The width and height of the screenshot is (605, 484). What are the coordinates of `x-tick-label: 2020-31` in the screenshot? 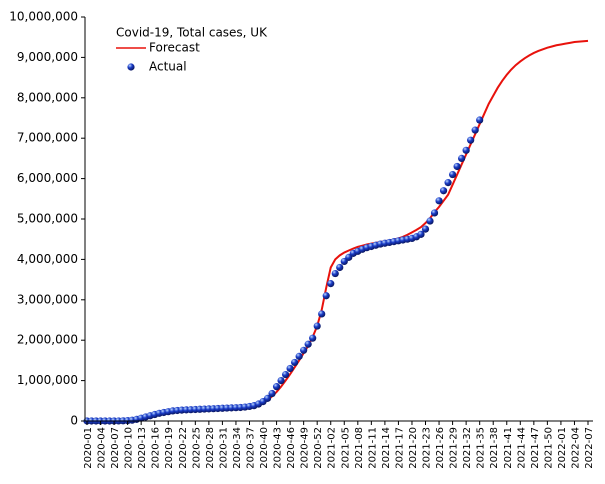 It's located at (223, 448).